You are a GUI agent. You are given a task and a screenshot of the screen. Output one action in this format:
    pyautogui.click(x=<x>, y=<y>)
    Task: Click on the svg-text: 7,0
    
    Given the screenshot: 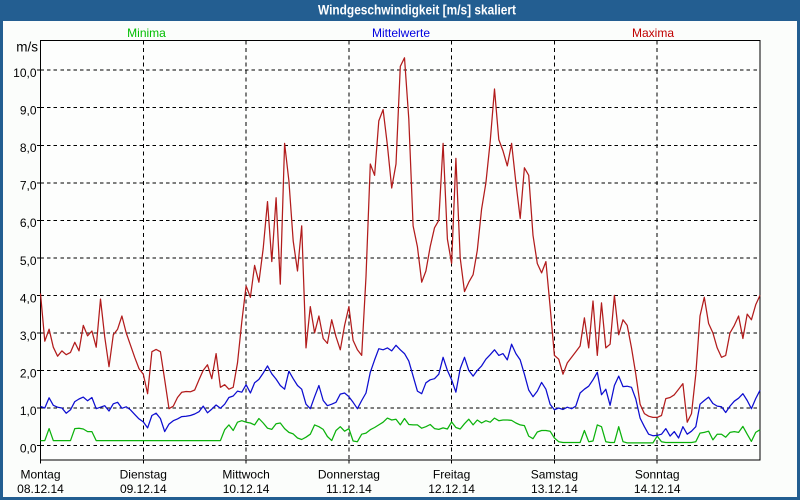 What is the action you would take?
    pyautogui.click(x=28, y=186)
    